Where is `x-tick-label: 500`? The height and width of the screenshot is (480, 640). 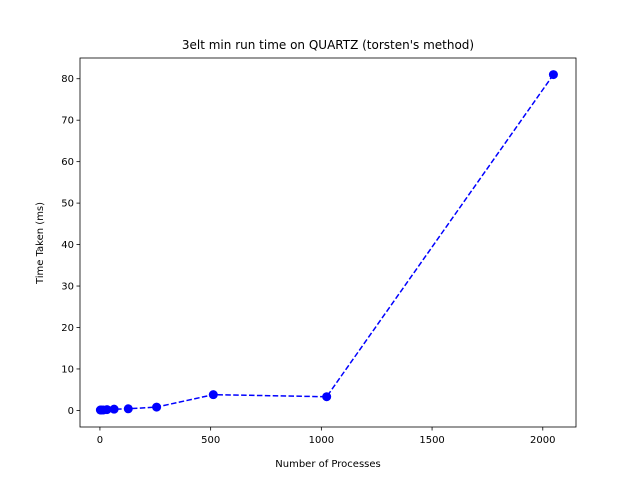 x-tick-label: 500 is located at coordinates (210, 440).